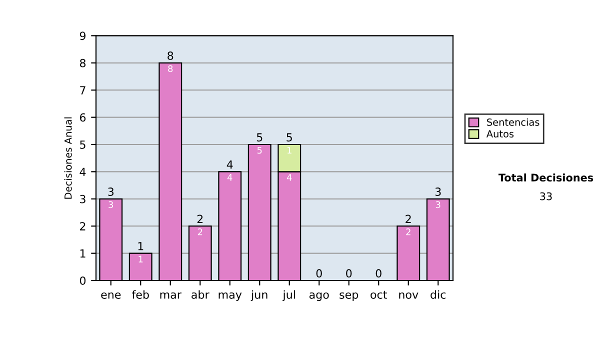 The image size is (600, 340). I want to click on total-label: 1, so click(141, 246).